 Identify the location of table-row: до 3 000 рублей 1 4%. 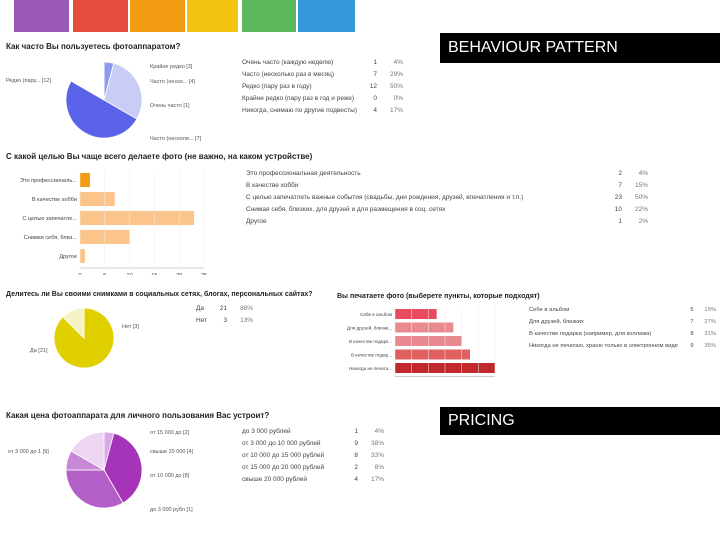
(315, 431).